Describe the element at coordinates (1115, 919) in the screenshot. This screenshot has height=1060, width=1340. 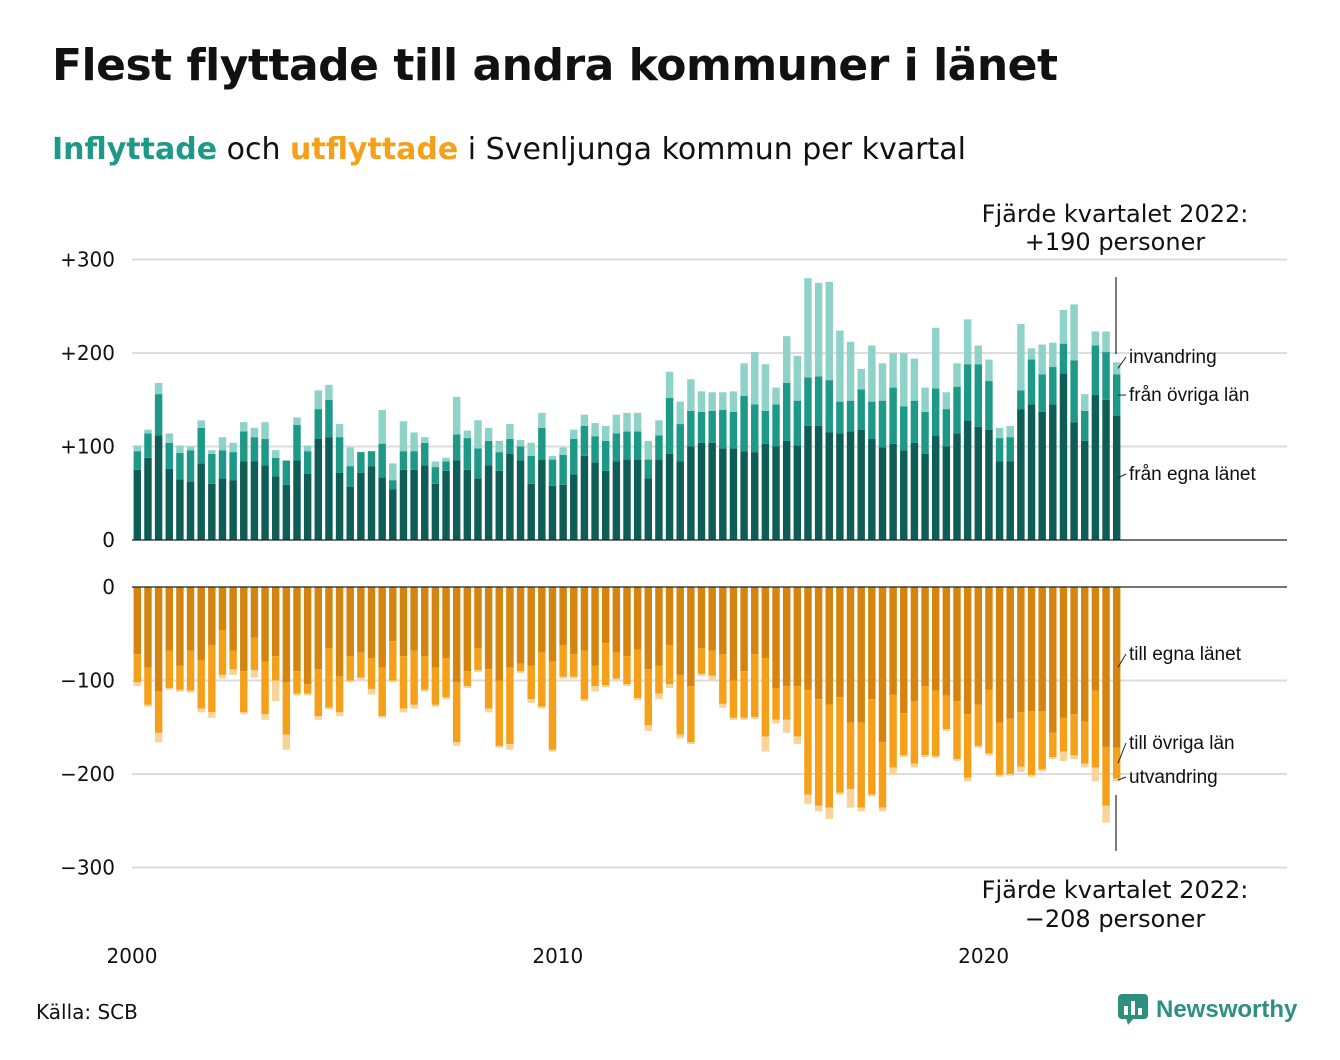
I see `annotation-bottom-line2: −208 personer` at that location.